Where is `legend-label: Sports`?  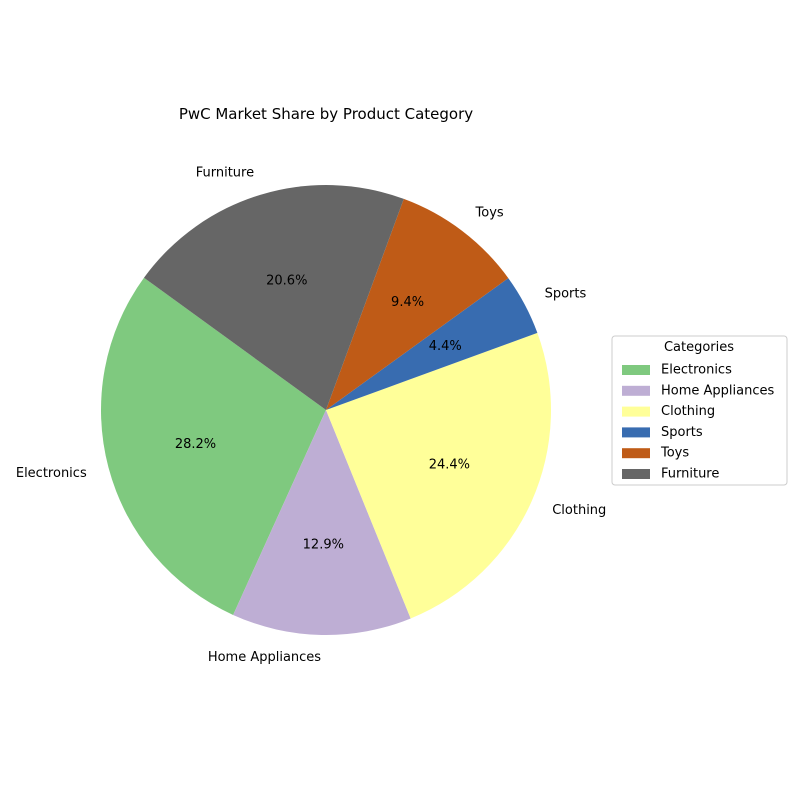 legend-label: Sports is located at coordinates (682, 432).